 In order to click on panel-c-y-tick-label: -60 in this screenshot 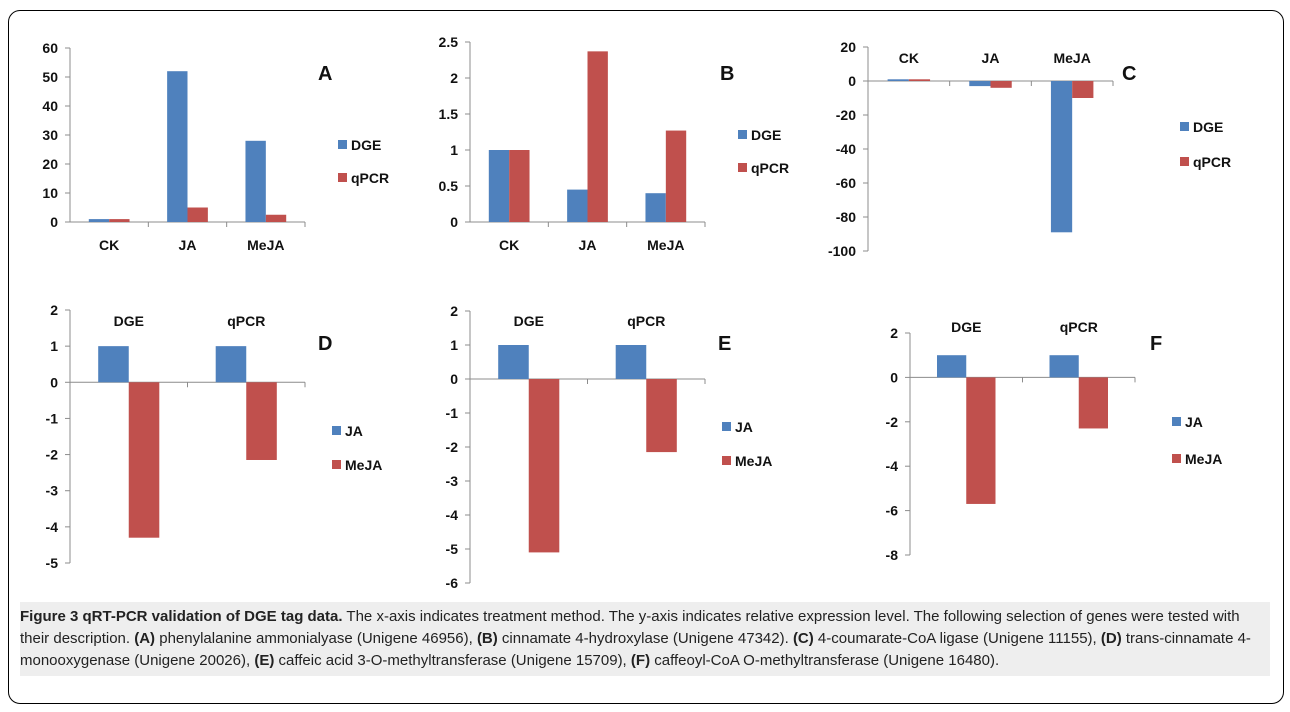, I will do `click(846, 183)`.